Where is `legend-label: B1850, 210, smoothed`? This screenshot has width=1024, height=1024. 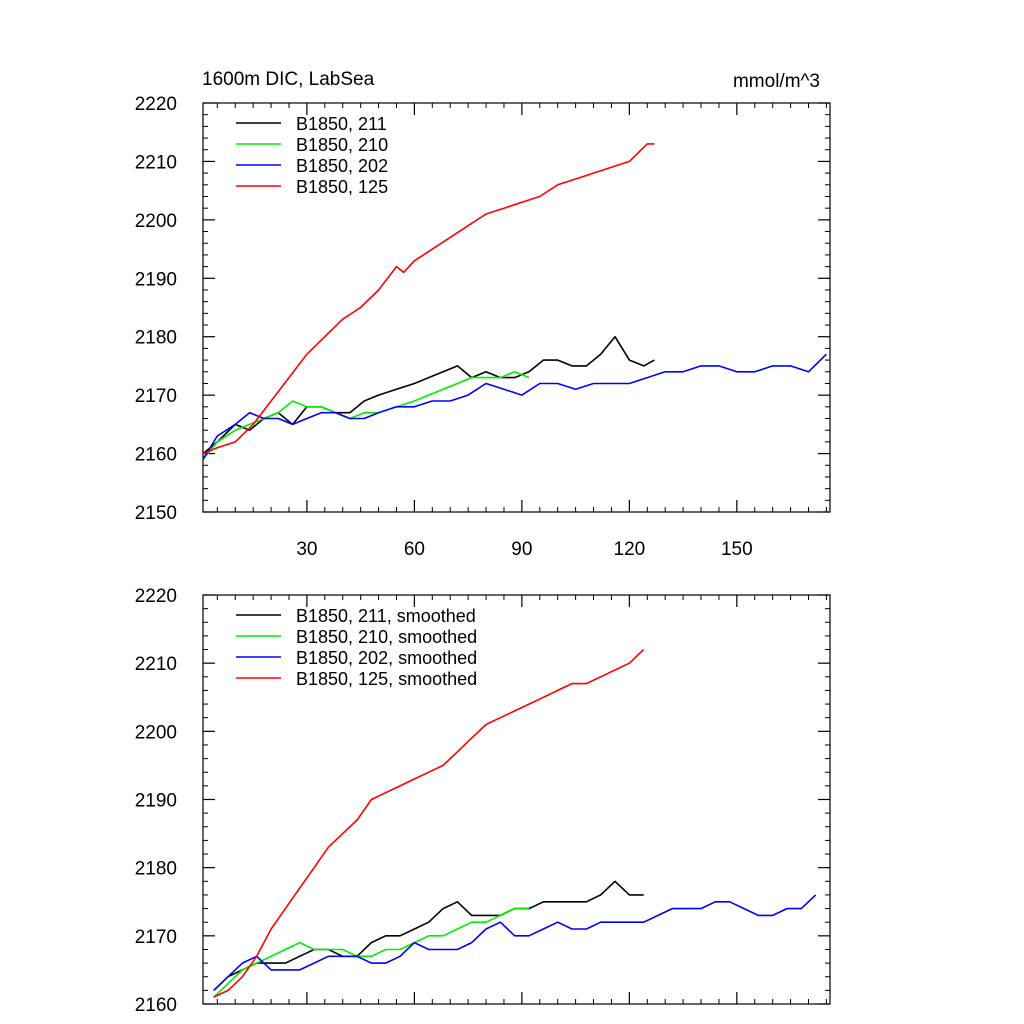 legend-label: B1850, 210, smoothed is located at coordinates (386, 637).